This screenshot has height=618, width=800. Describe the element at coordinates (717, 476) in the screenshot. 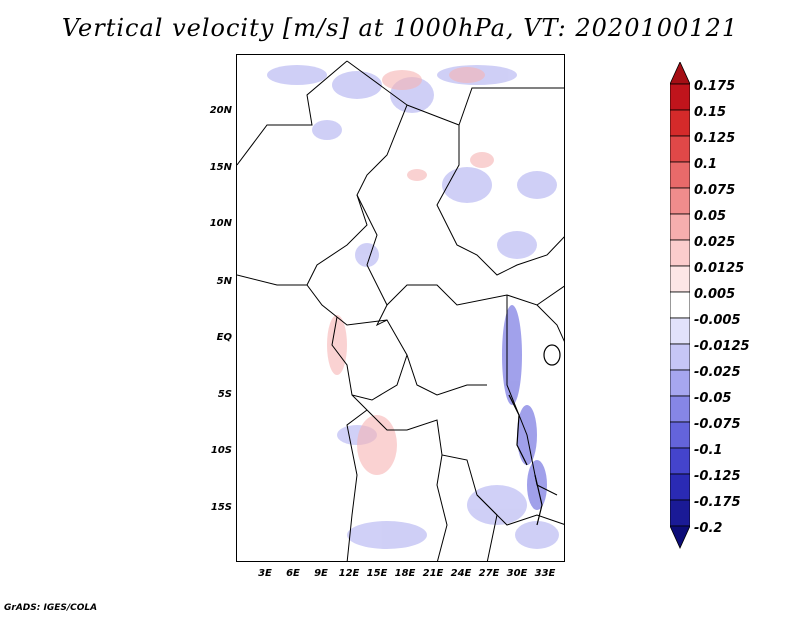

I see `colorbar-label: -0.125` at that location.